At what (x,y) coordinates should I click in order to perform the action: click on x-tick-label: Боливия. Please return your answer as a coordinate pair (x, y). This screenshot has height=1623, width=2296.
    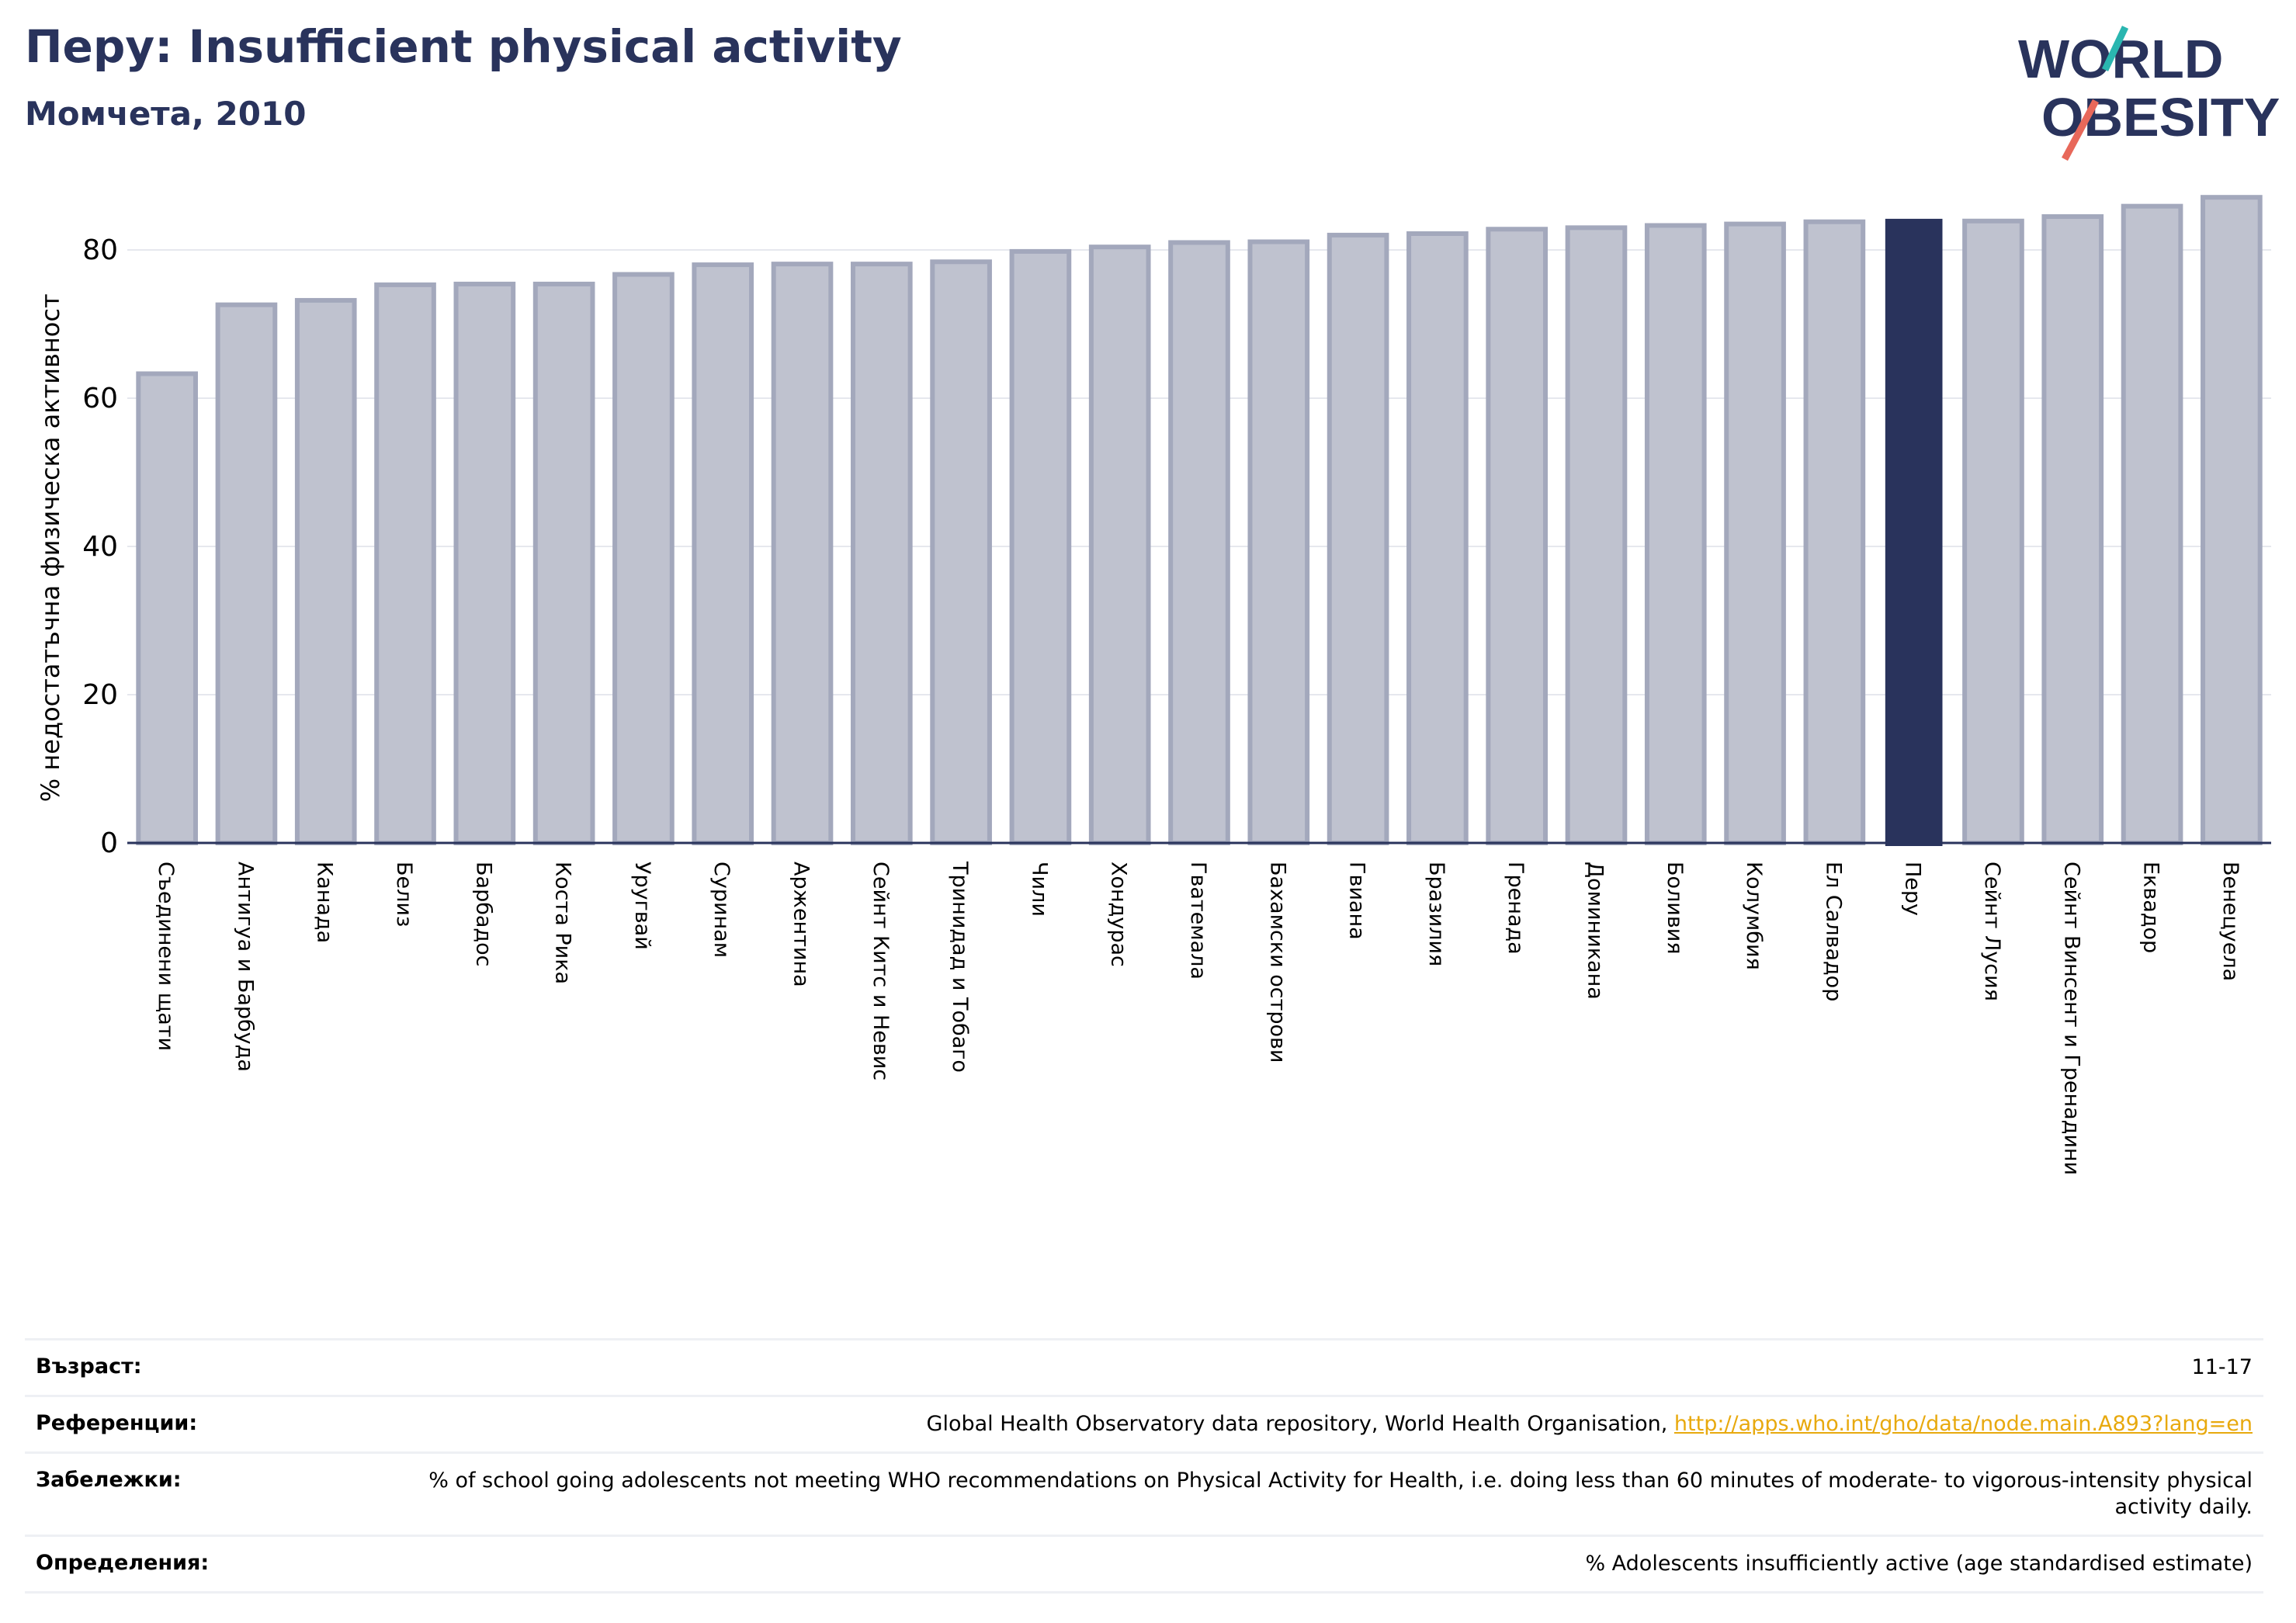
    Looking at the image, I should click on (1675, 908).